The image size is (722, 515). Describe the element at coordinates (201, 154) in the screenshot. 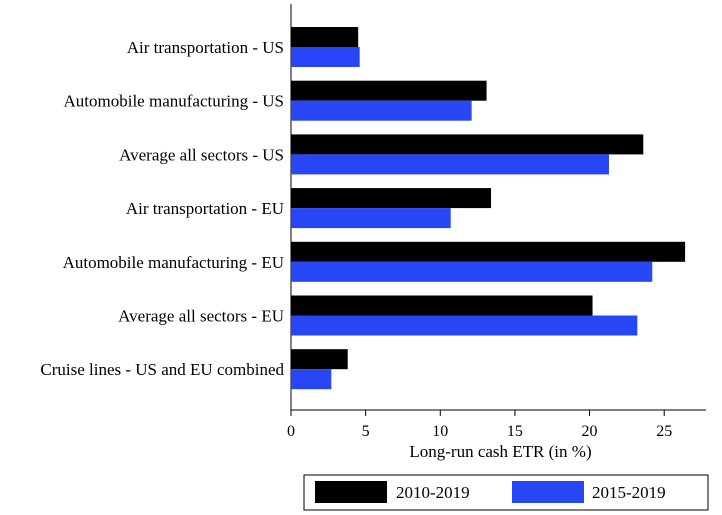

I see `category-label: Average all sectors - US` at that location.